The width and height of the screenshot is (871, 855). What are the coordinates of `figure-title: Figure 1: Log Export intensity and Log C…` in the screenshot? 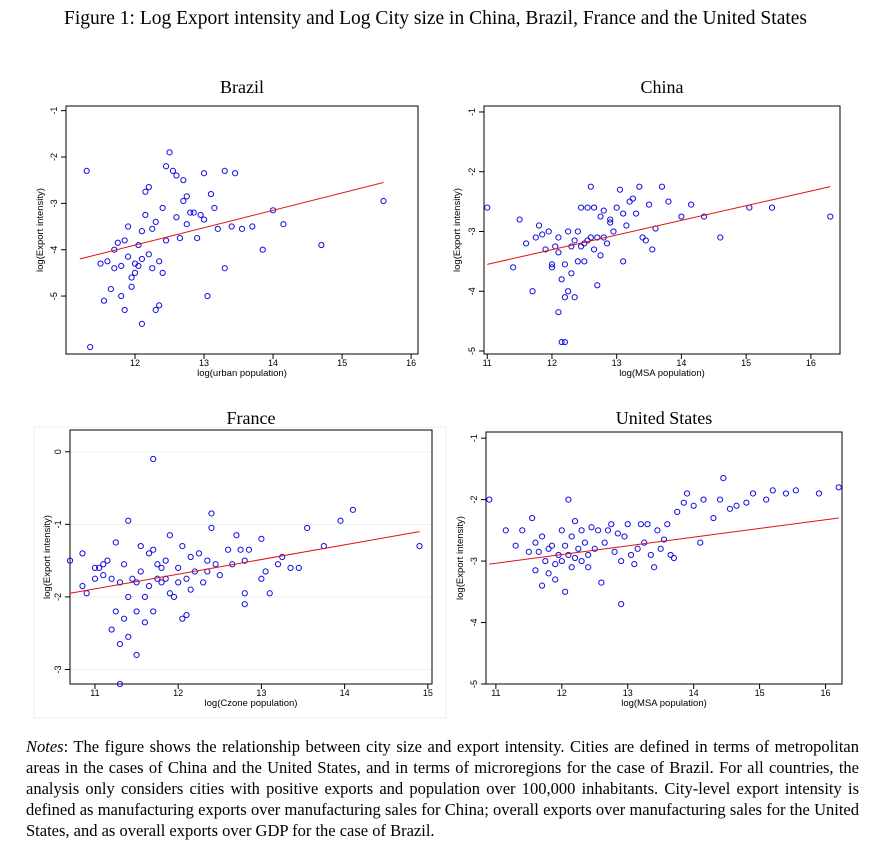 It's located at (435, 18).